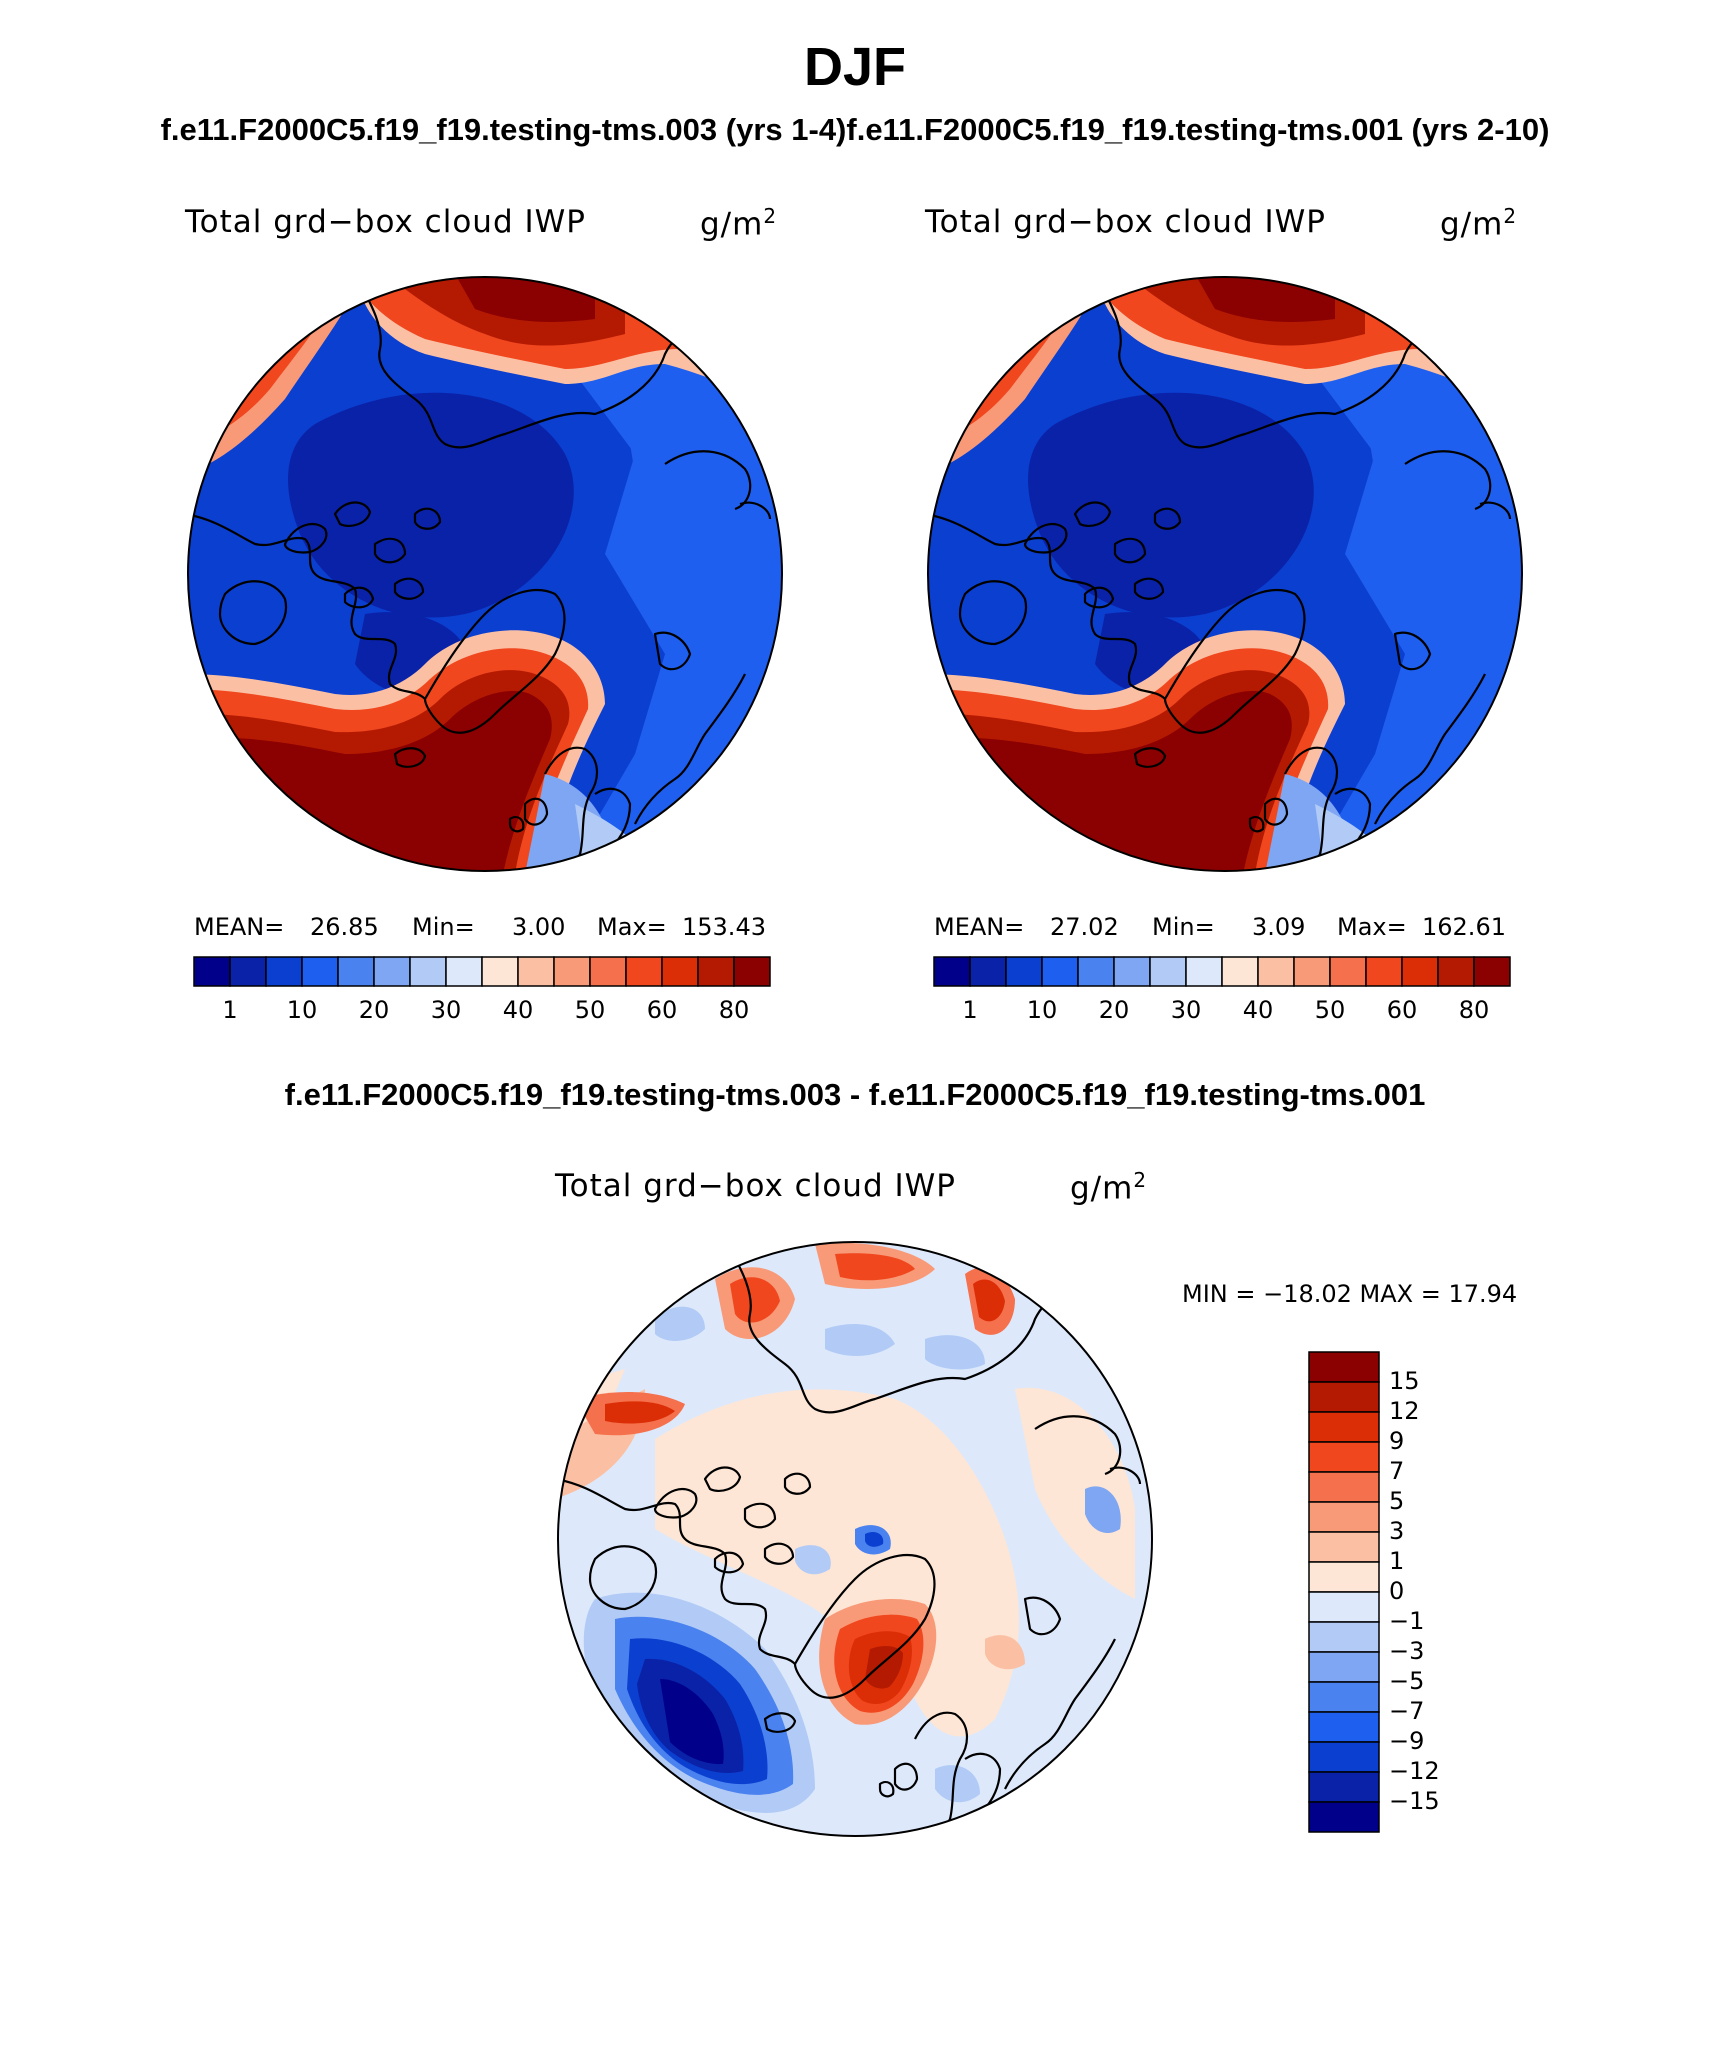  What do you see at coordinates (1464, 927) in the screenshot?
I see `panel2-max-value: 162.61` at bounding box center [1464, 927].